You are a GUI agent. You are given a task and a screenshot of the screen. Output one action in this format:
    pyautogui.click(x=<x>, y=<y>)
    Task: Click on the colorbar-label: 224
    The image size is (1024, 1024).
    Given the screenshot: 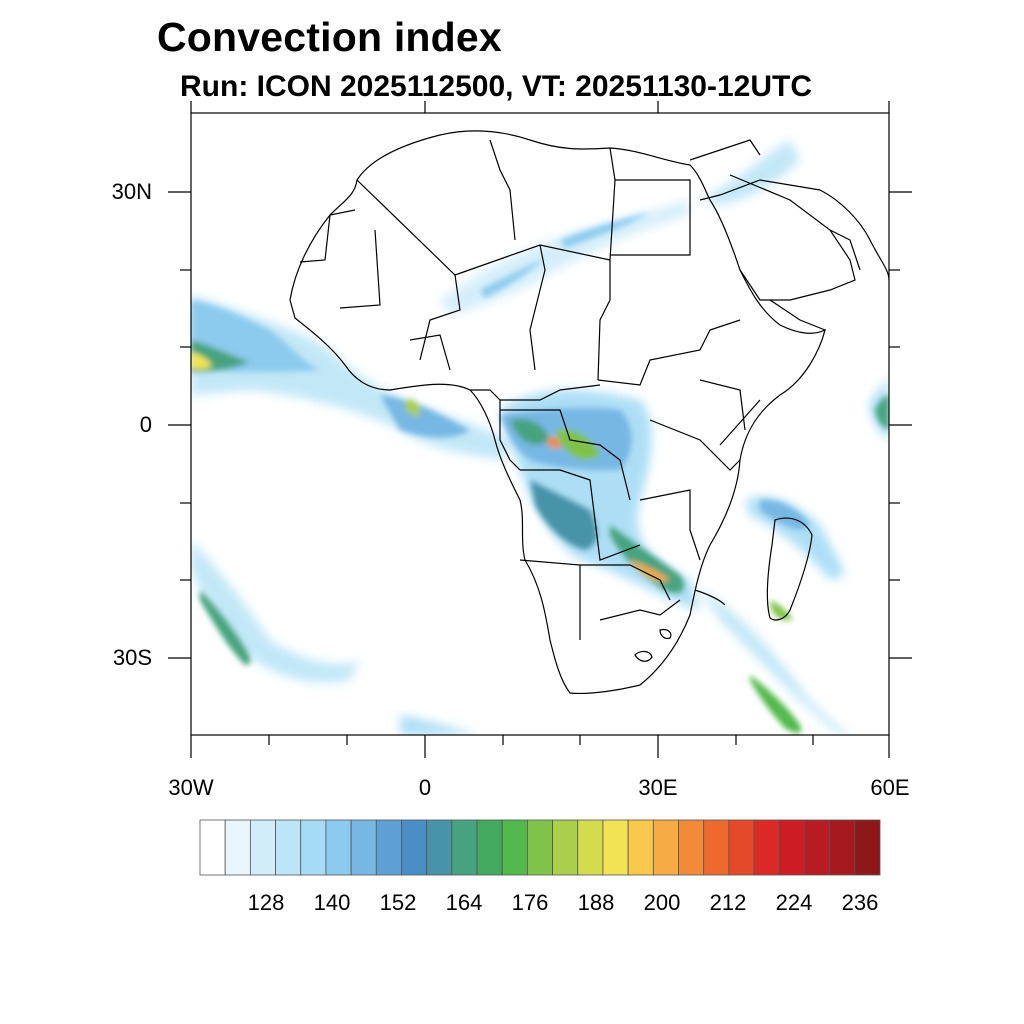 What is the action you would take?
    pyautogui.click(x=794, y=902)
    